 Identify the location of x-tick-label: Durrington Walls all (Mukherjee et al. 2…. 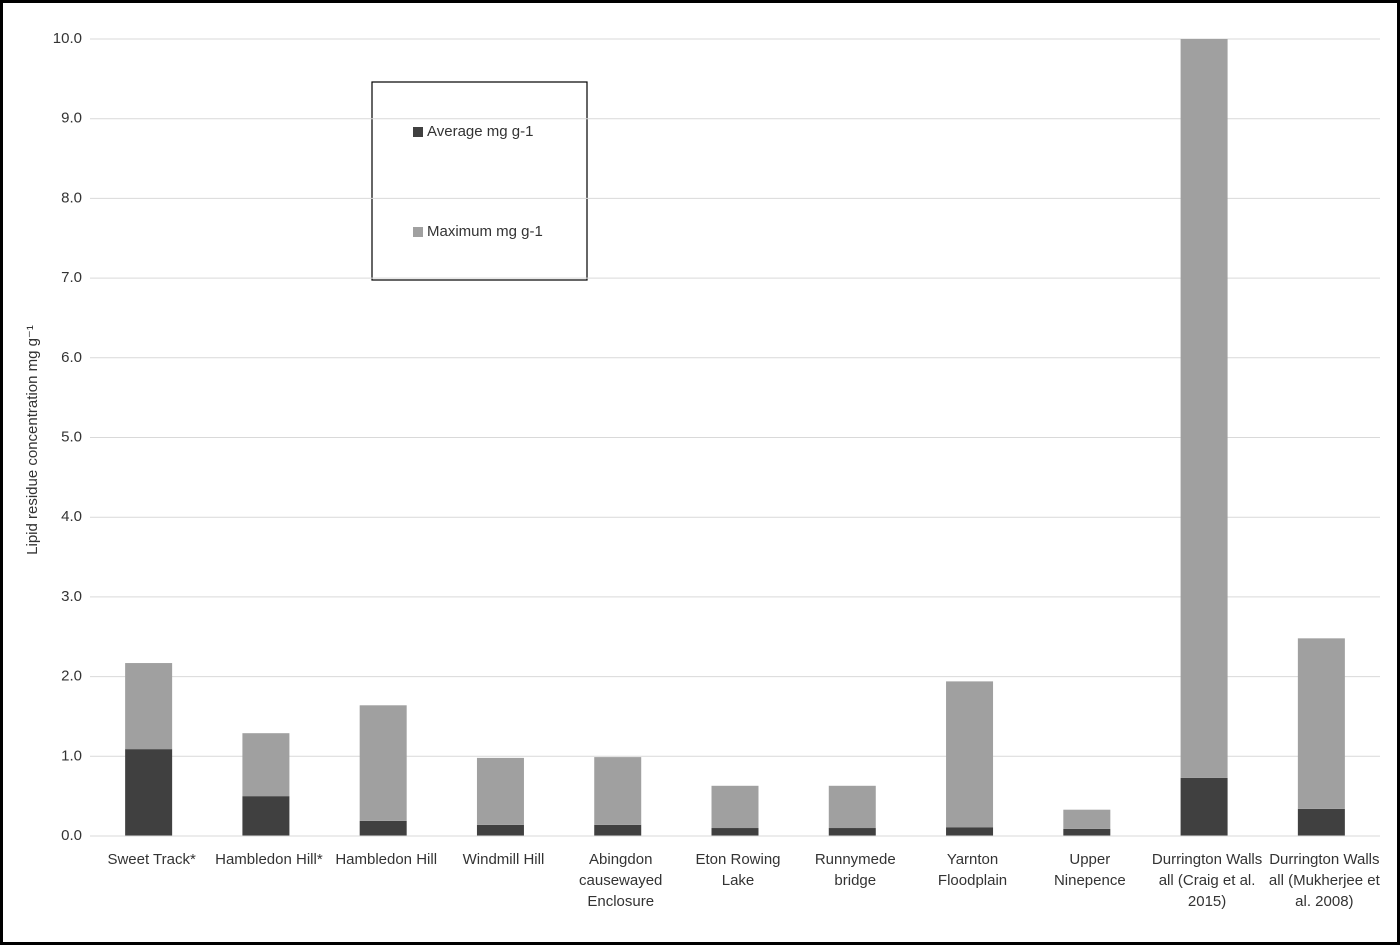
(1324, 880).